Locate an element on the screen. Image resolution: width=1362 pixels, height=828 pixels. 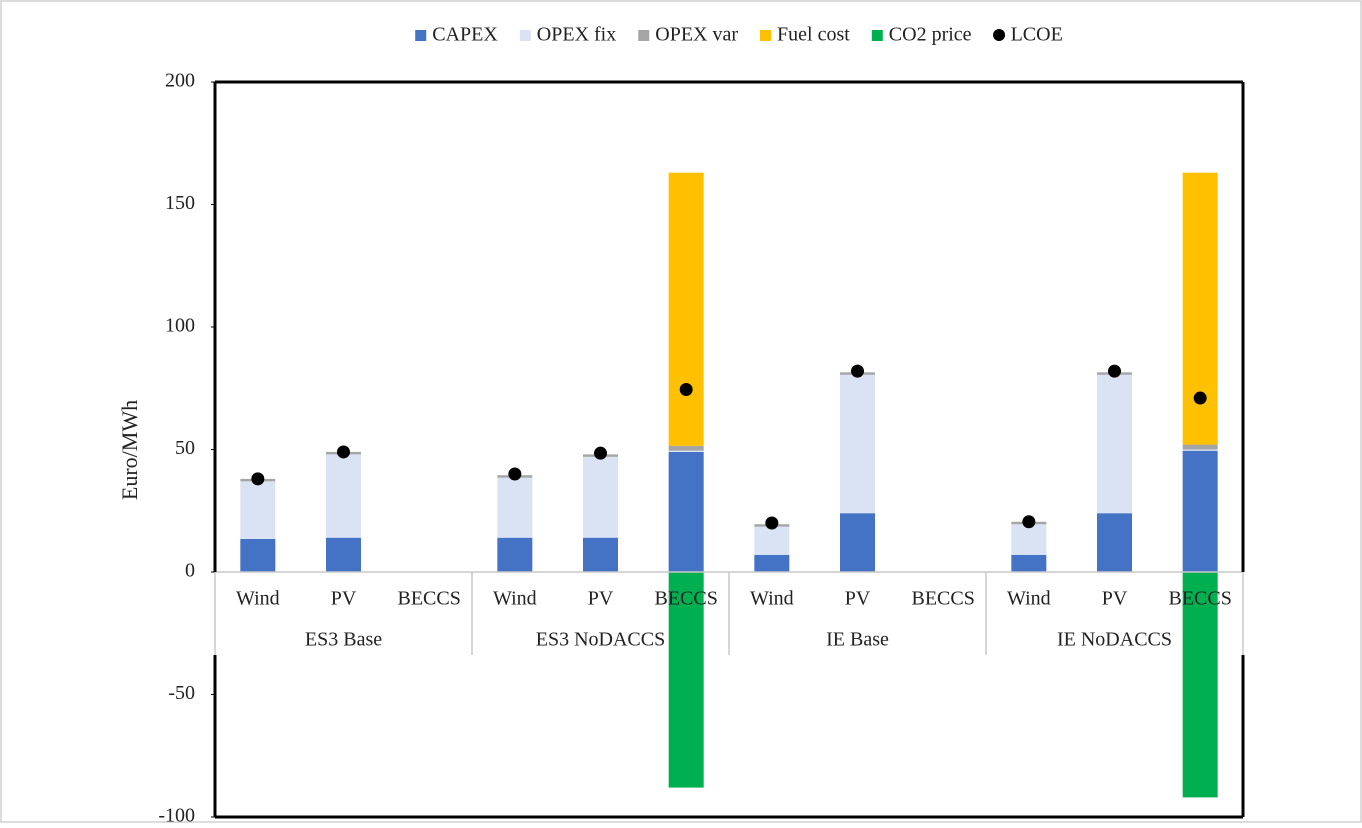
y-tick-label: 200 is located at coordinates (180, 81).